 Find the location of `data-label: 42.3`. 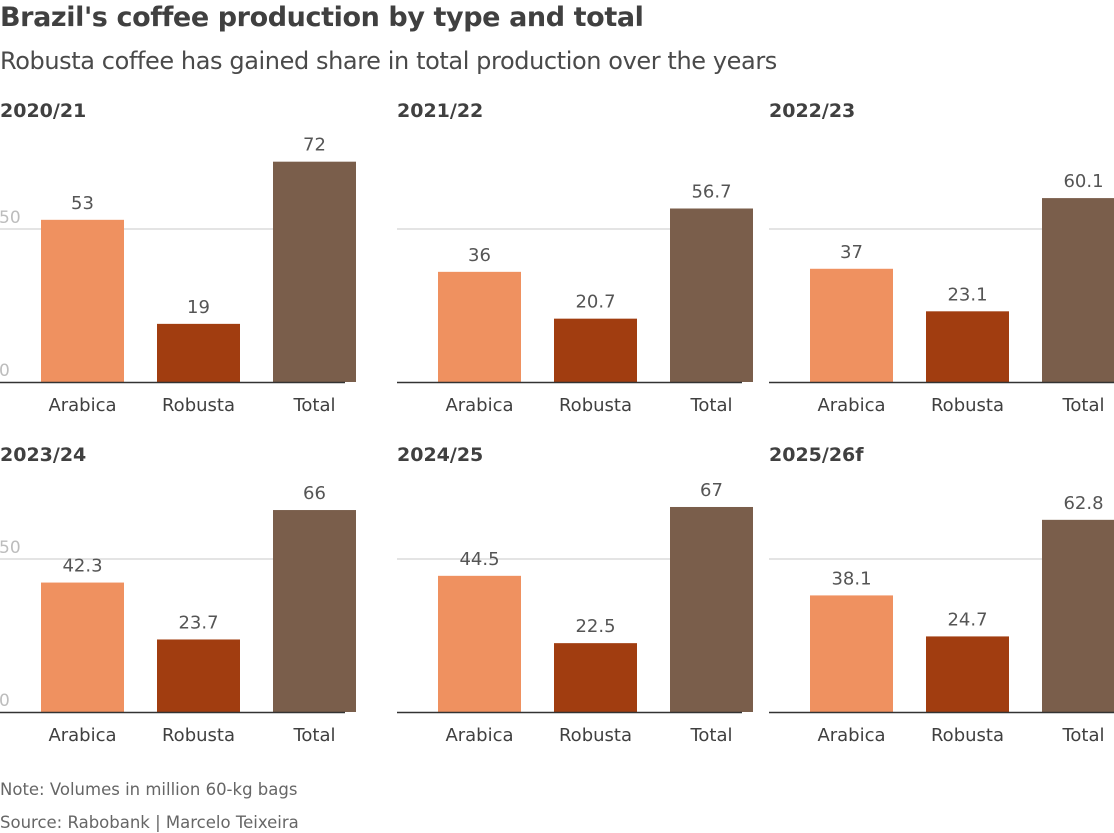

data-label: 42.3 is located at coordinates (82, 566).